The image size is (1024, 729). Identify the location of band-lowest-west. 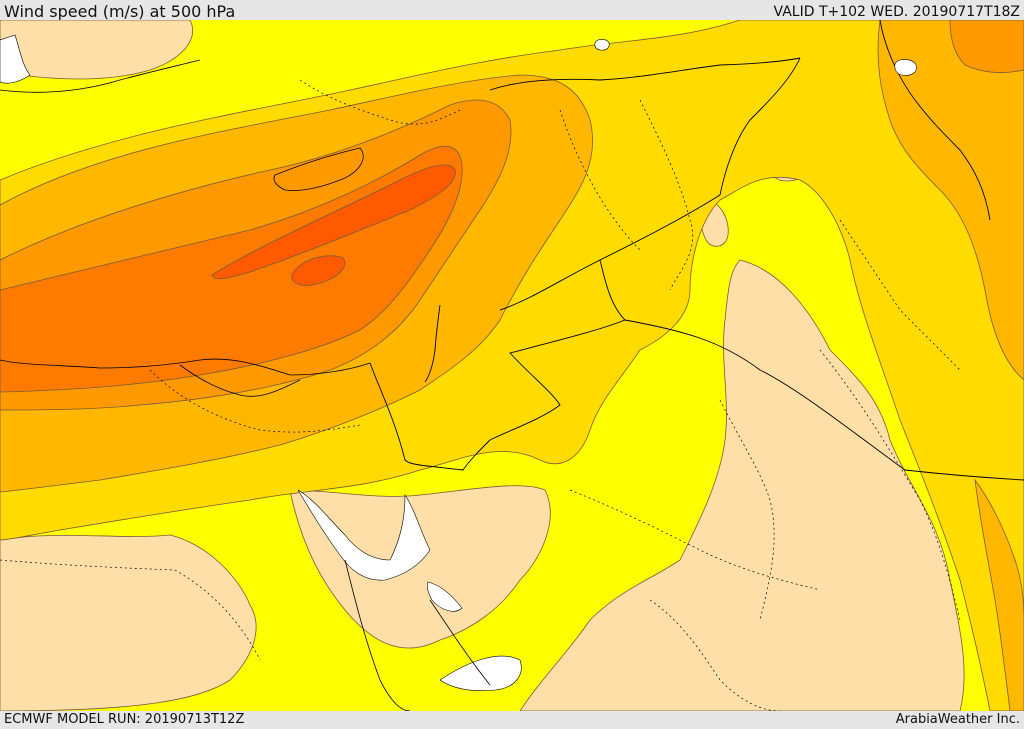
(128, 622).